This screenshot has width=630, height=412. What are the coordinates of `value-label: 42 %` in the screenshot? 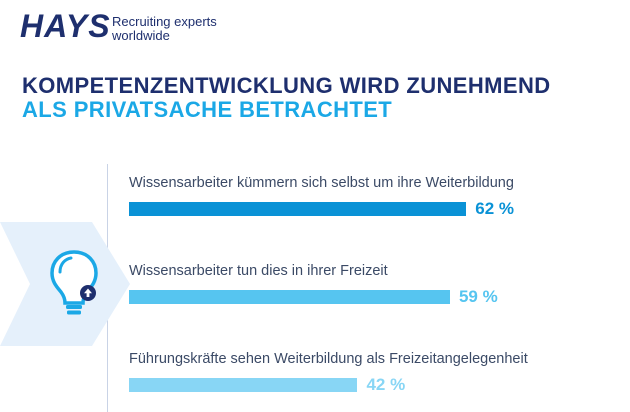 It's located at (386, 384).